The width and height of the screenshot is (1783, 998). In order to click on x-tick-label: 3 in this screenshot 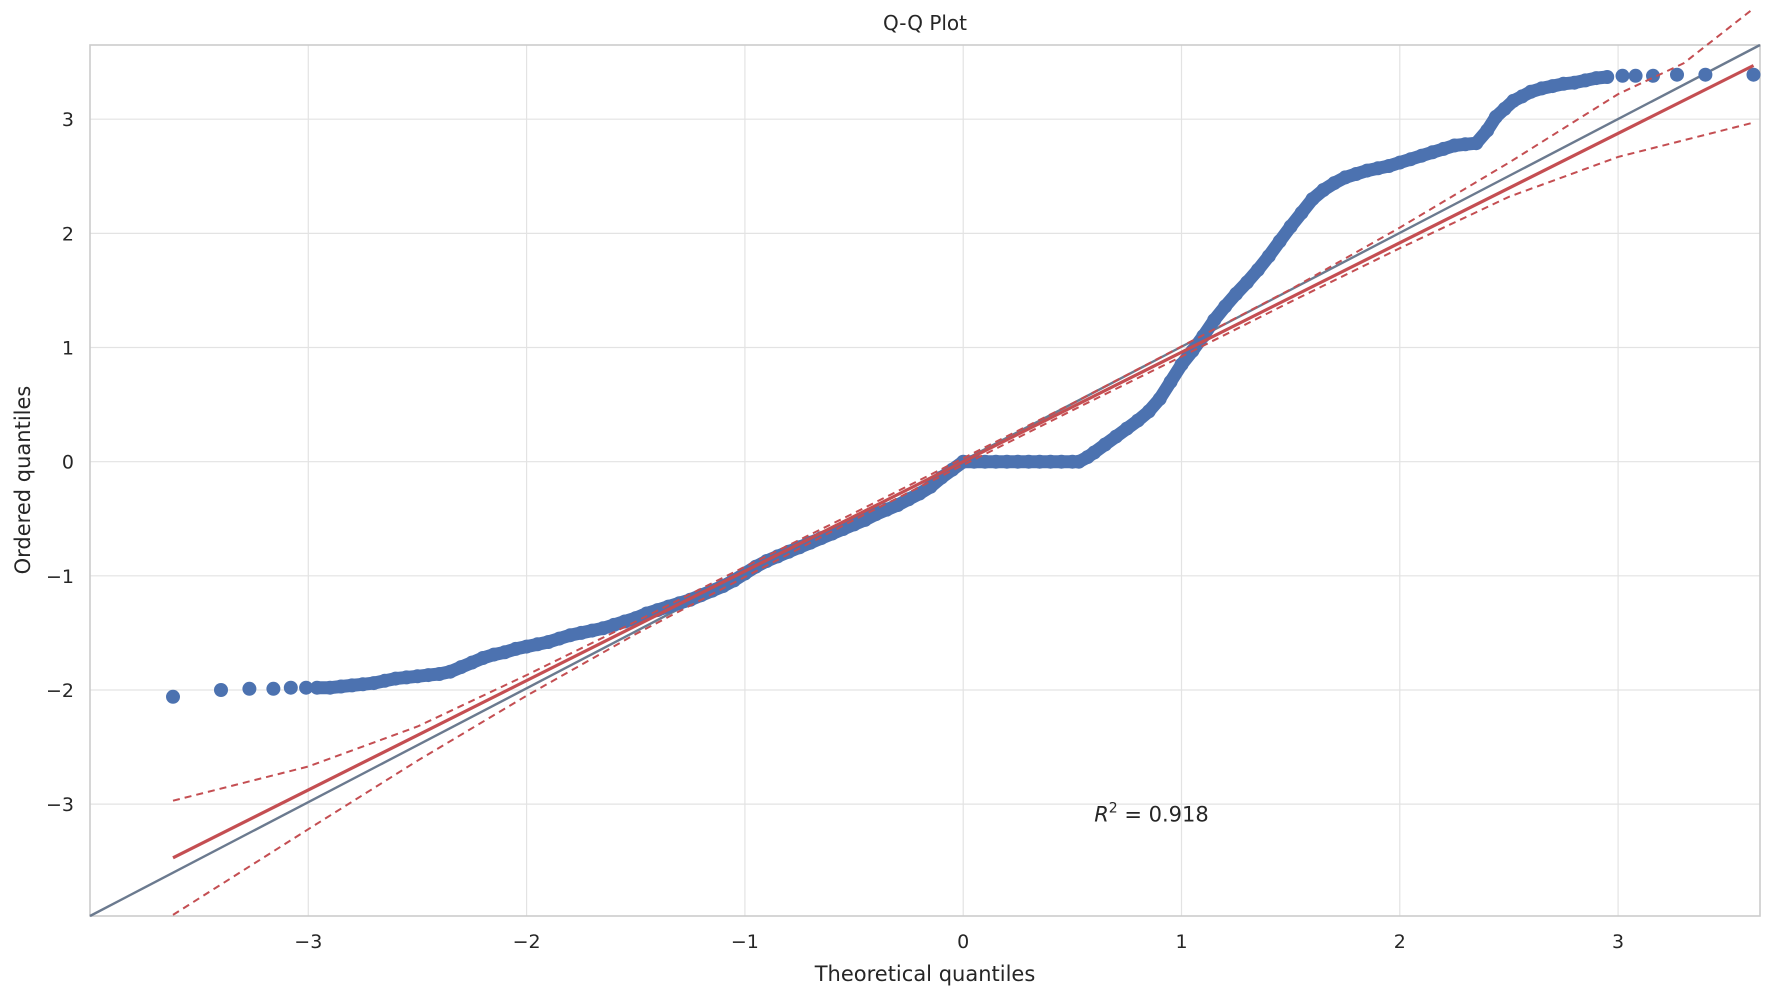, I will do `click(1618, 942)`.